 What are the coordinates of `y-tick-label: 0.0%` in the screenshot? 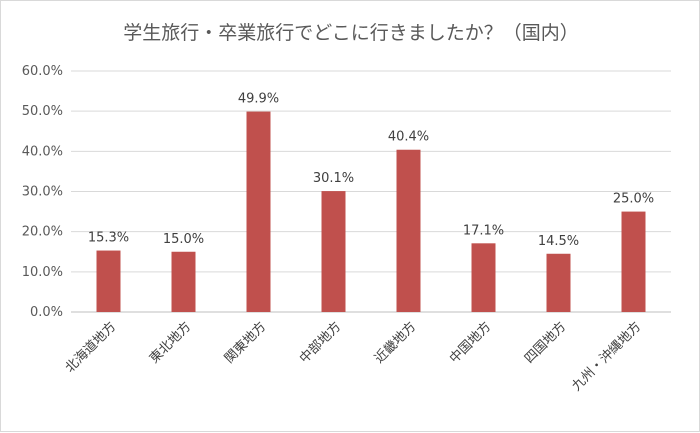 It's located at (46, 312).